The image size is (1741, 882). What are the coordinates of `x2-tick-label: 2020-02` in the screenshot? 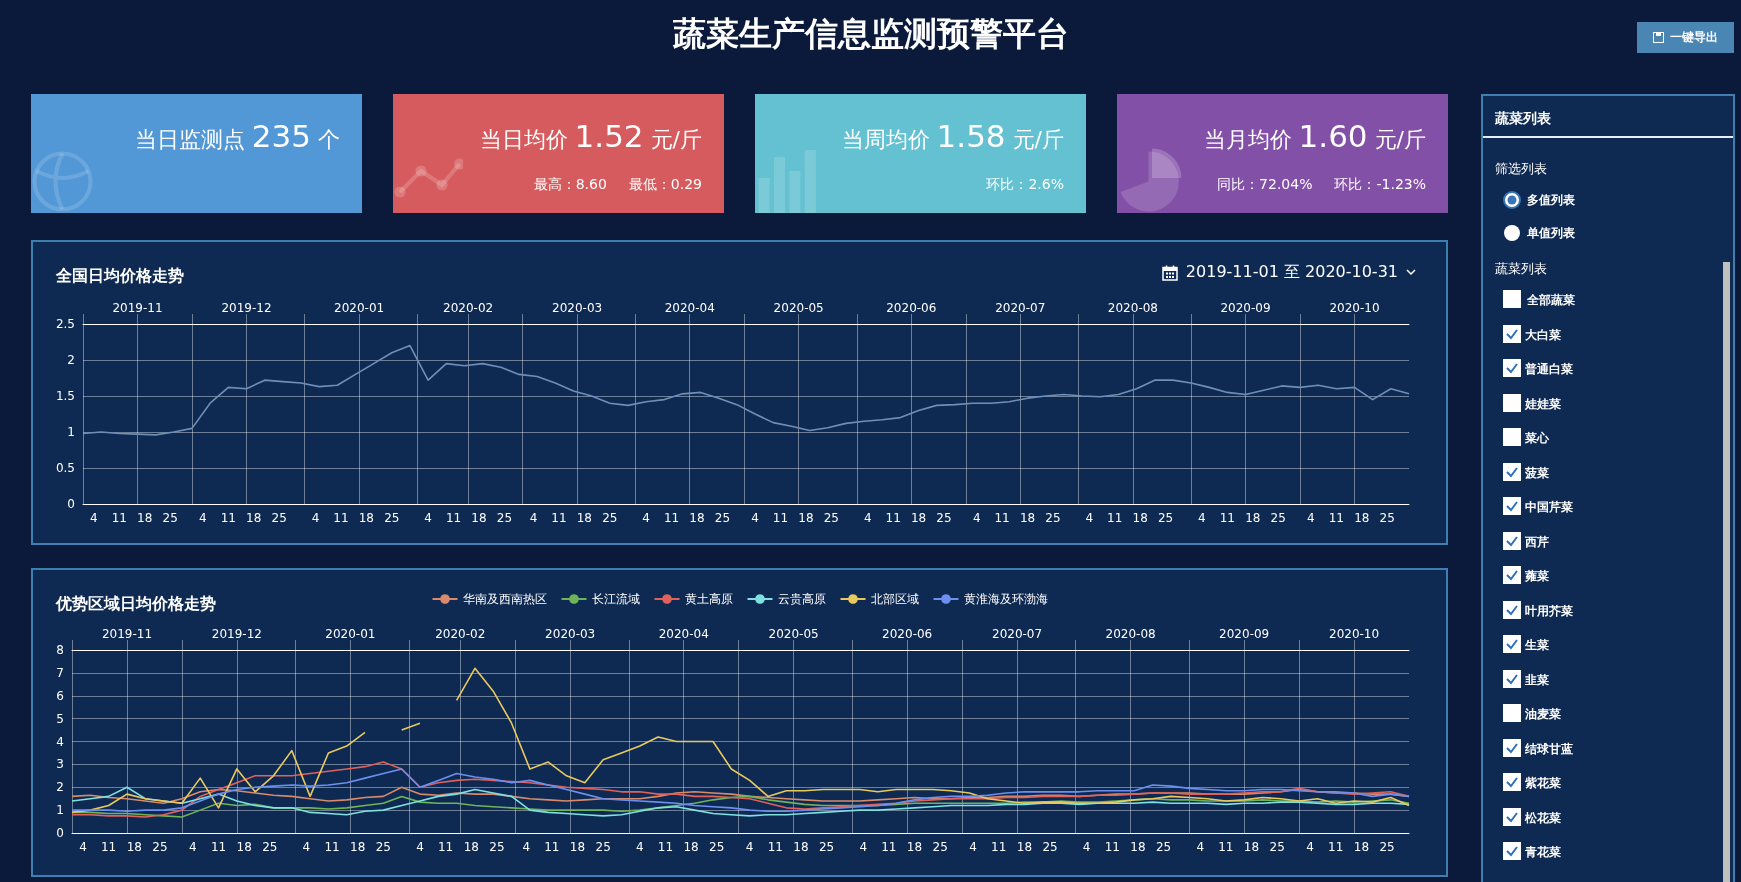 It's located at (468, 308).